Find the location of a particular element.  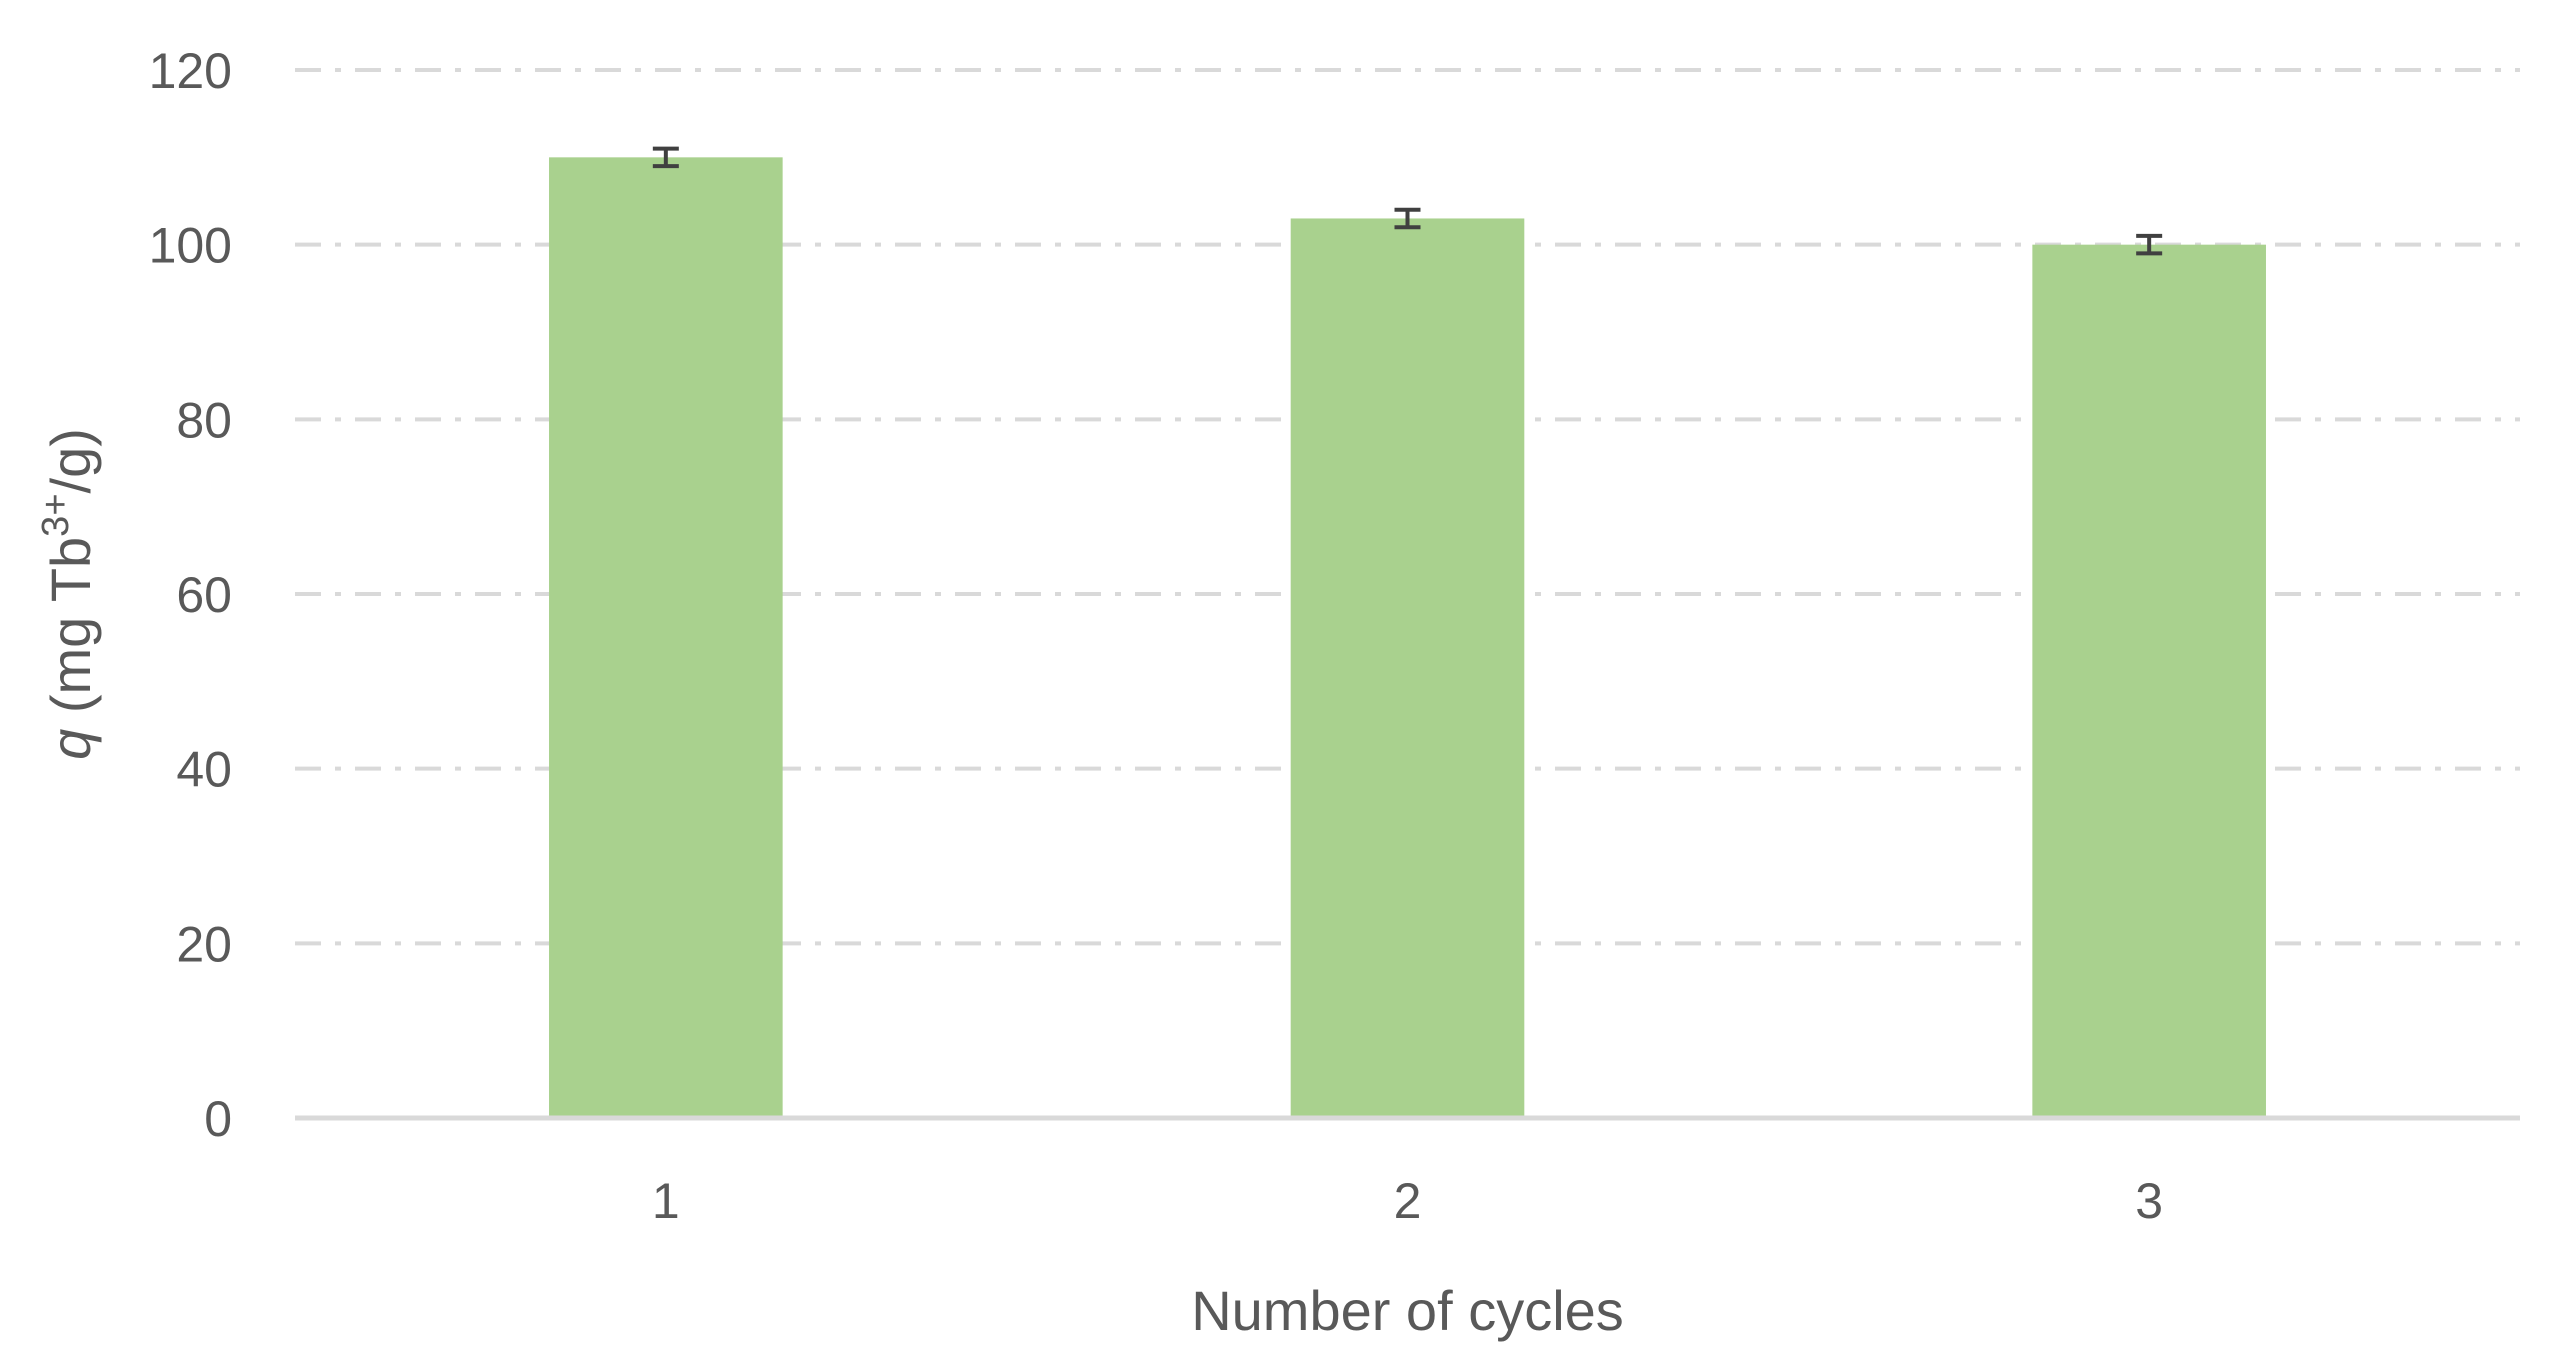

y-tick-labels: 0 20 40 60 80 100 120 is located at coordinates (190, 595).